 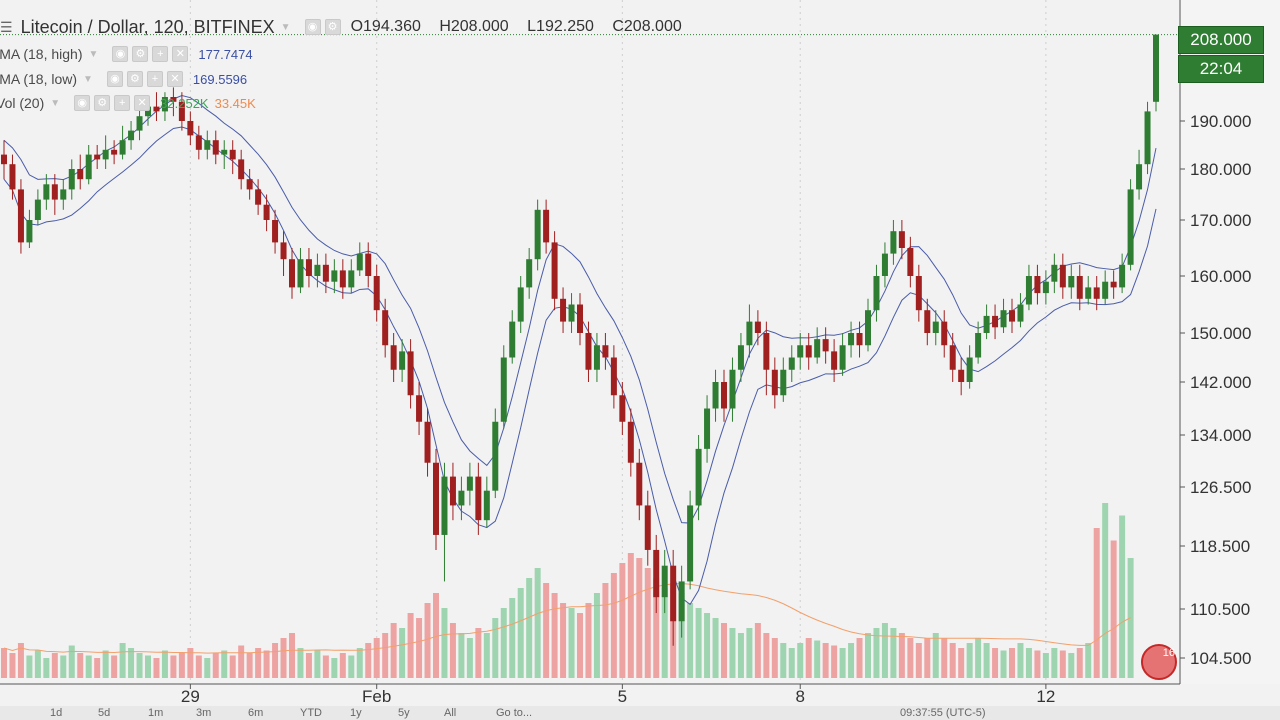 I want to click on range-button: 6m, so click(x=256, y=713).